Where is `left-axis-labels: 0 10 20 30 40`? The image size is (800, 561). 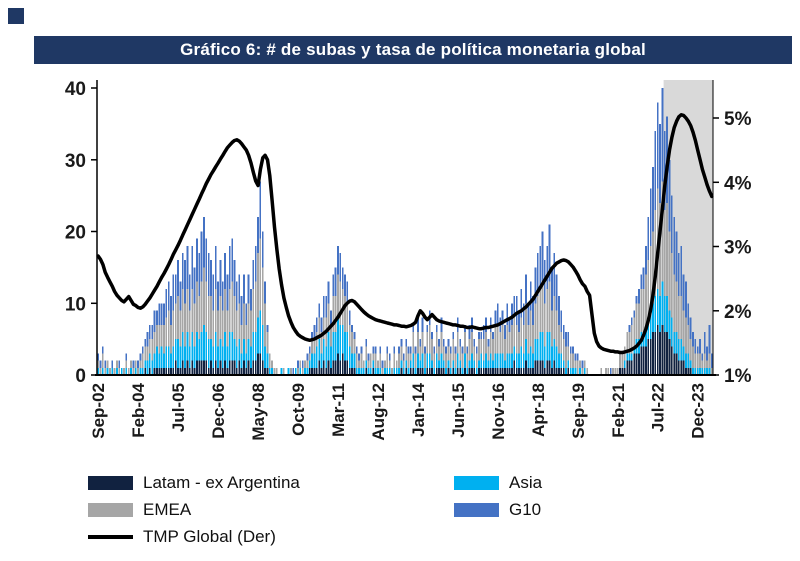
left-axis-labels: 0 10 20 30 40 is located at coordinates (81, 233).